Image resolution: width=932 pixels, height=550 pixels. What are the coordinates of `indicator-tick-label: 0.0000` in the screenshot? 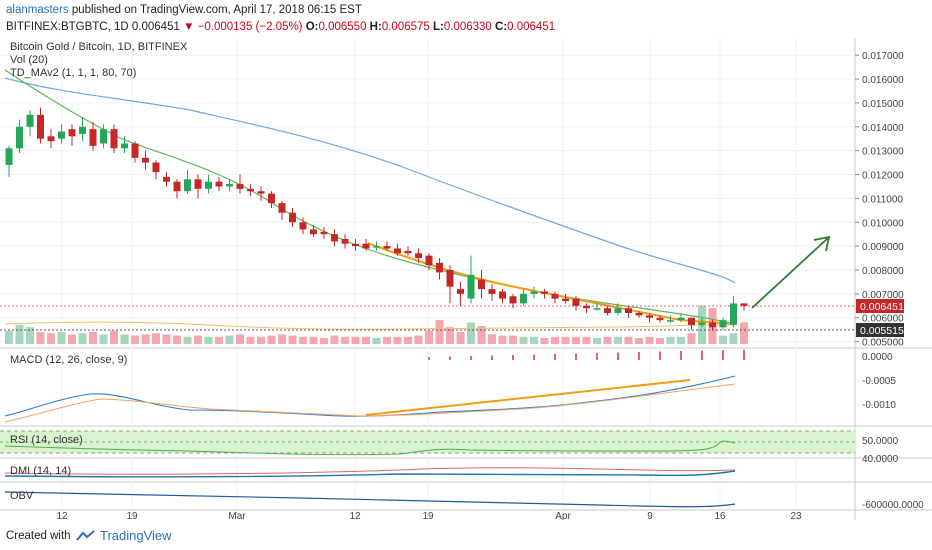 It's located at (877, 357).